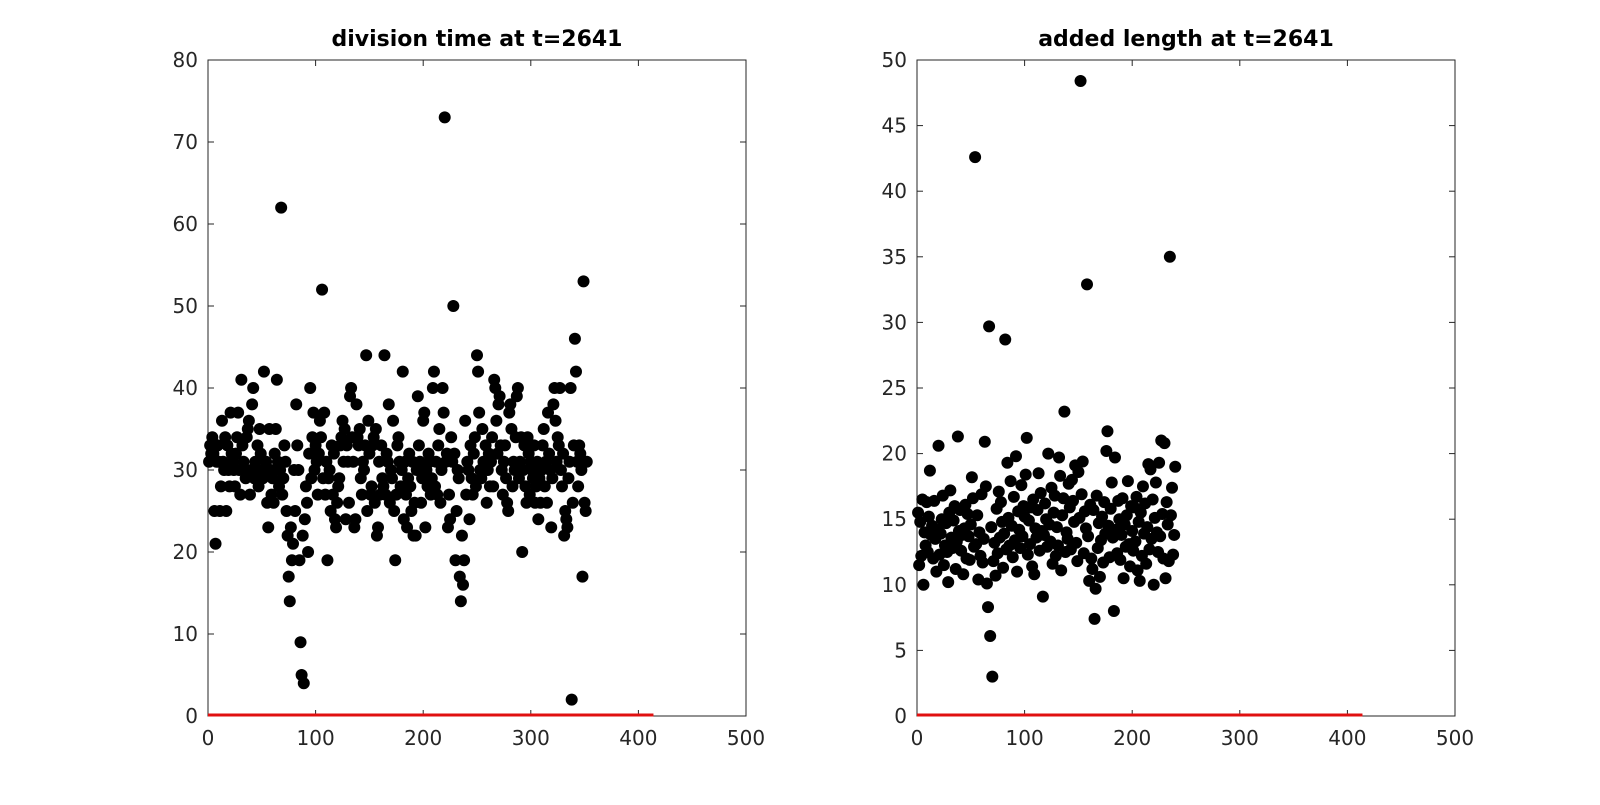 The width and height of the screenshot is (1600, 805). Describe the element at coordinates (1132, 738) in the screenshot. I see `x-tick-label: 200` at that location.